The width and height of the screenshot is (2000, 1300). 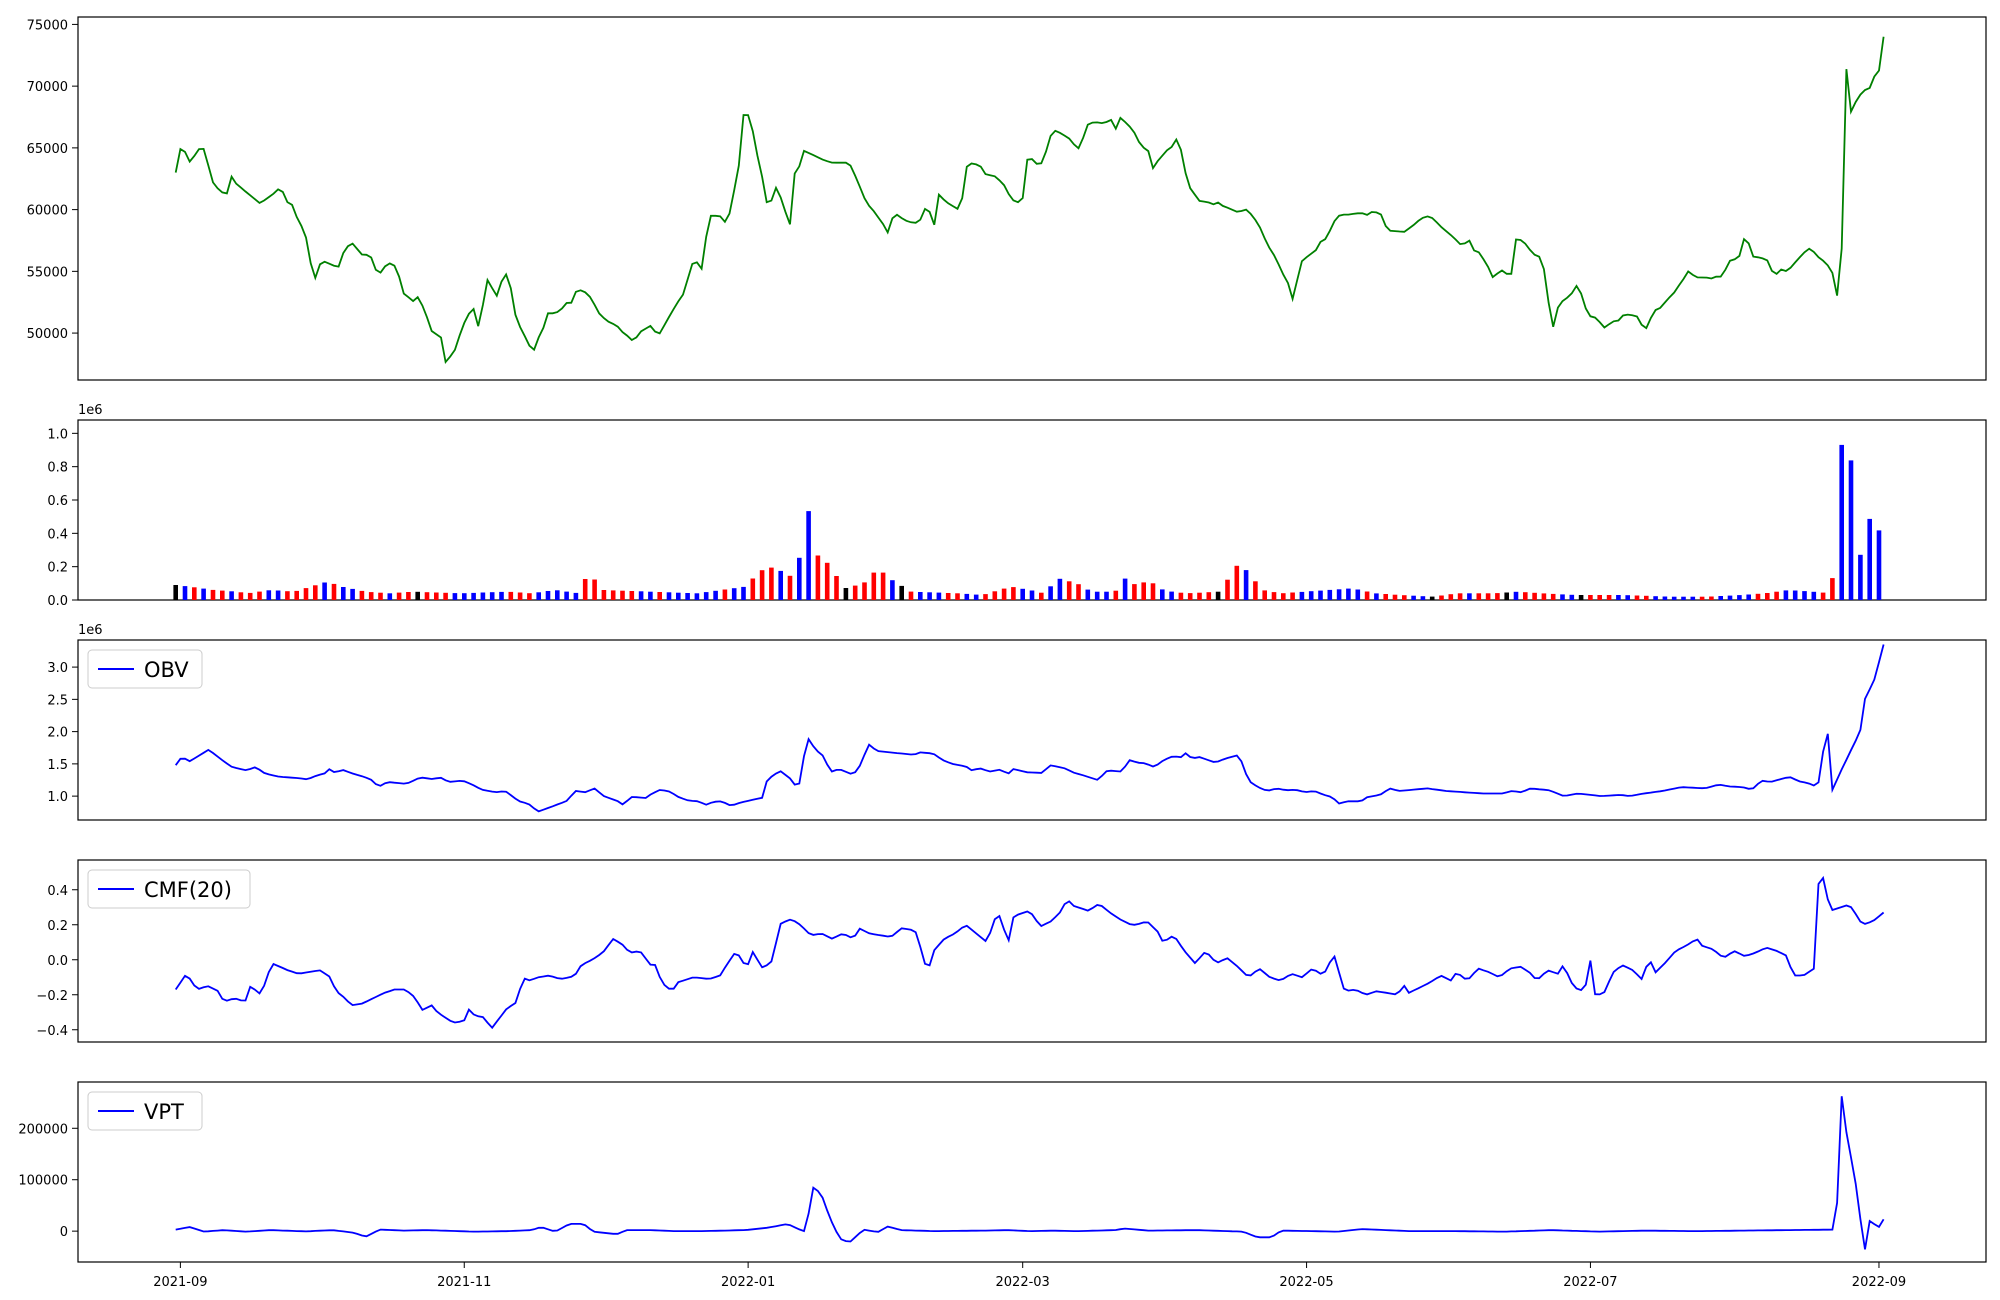 What do you see at coordinates (47, 211) in the screenshot?
I see `price-y-tick-label: 60000` at bounding box center [47, 211].